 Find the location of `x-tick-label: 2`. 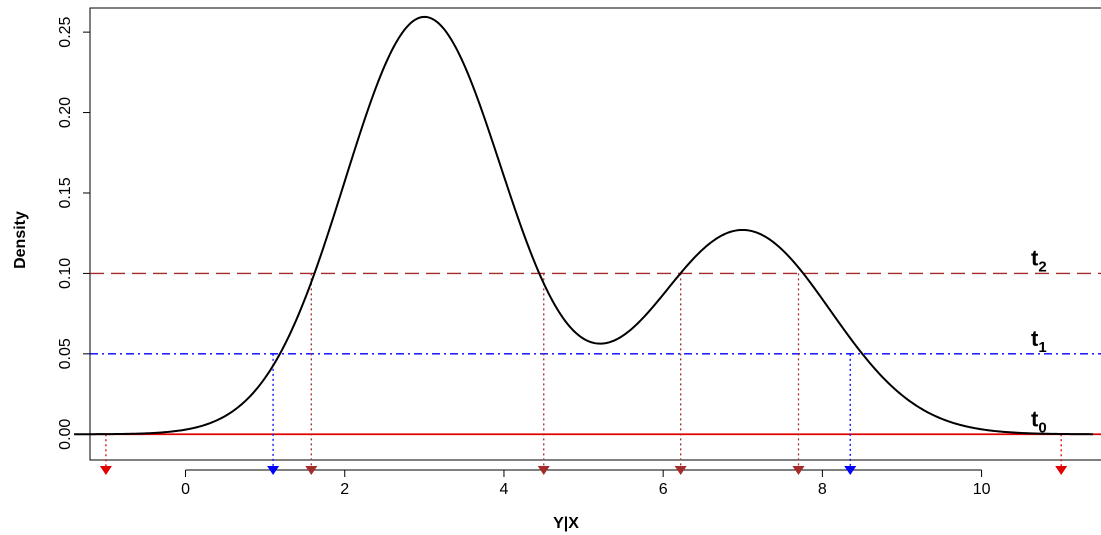

x-tick-label: 2 is located at coordinates (344, 489).